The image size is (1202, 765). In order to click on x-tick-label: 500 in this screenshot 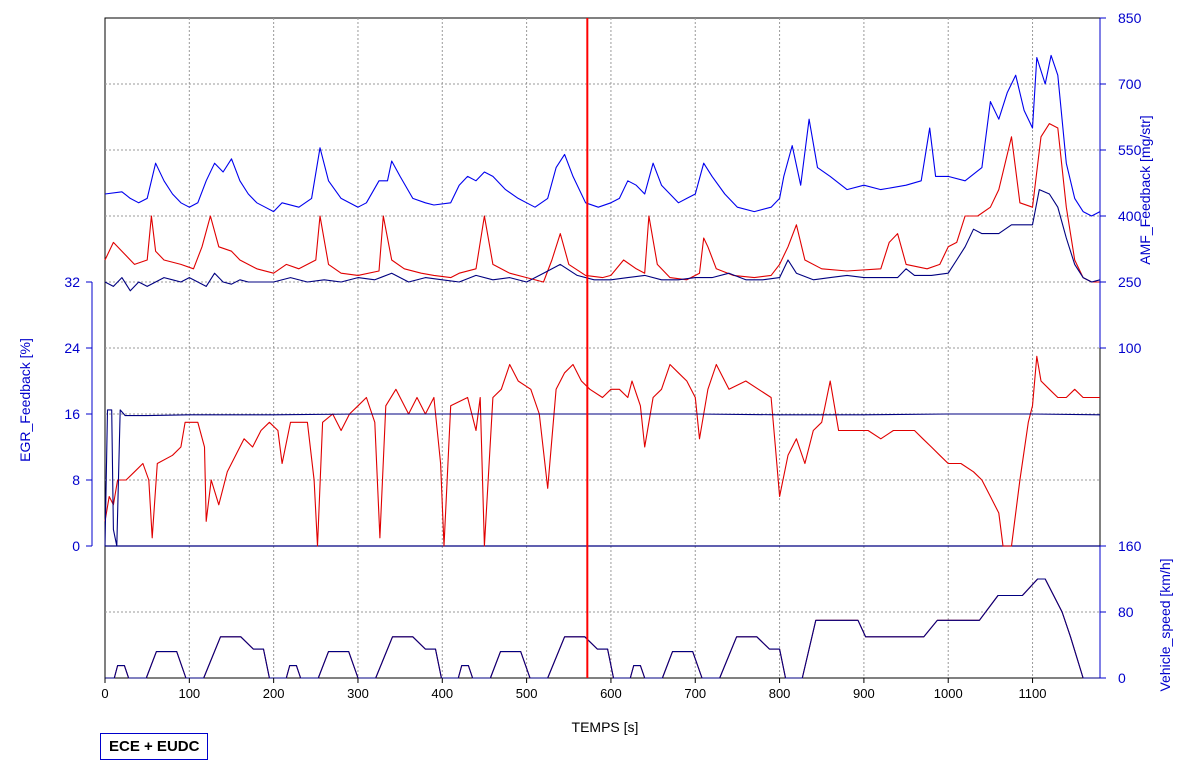, I will do `click(527, 693)`.